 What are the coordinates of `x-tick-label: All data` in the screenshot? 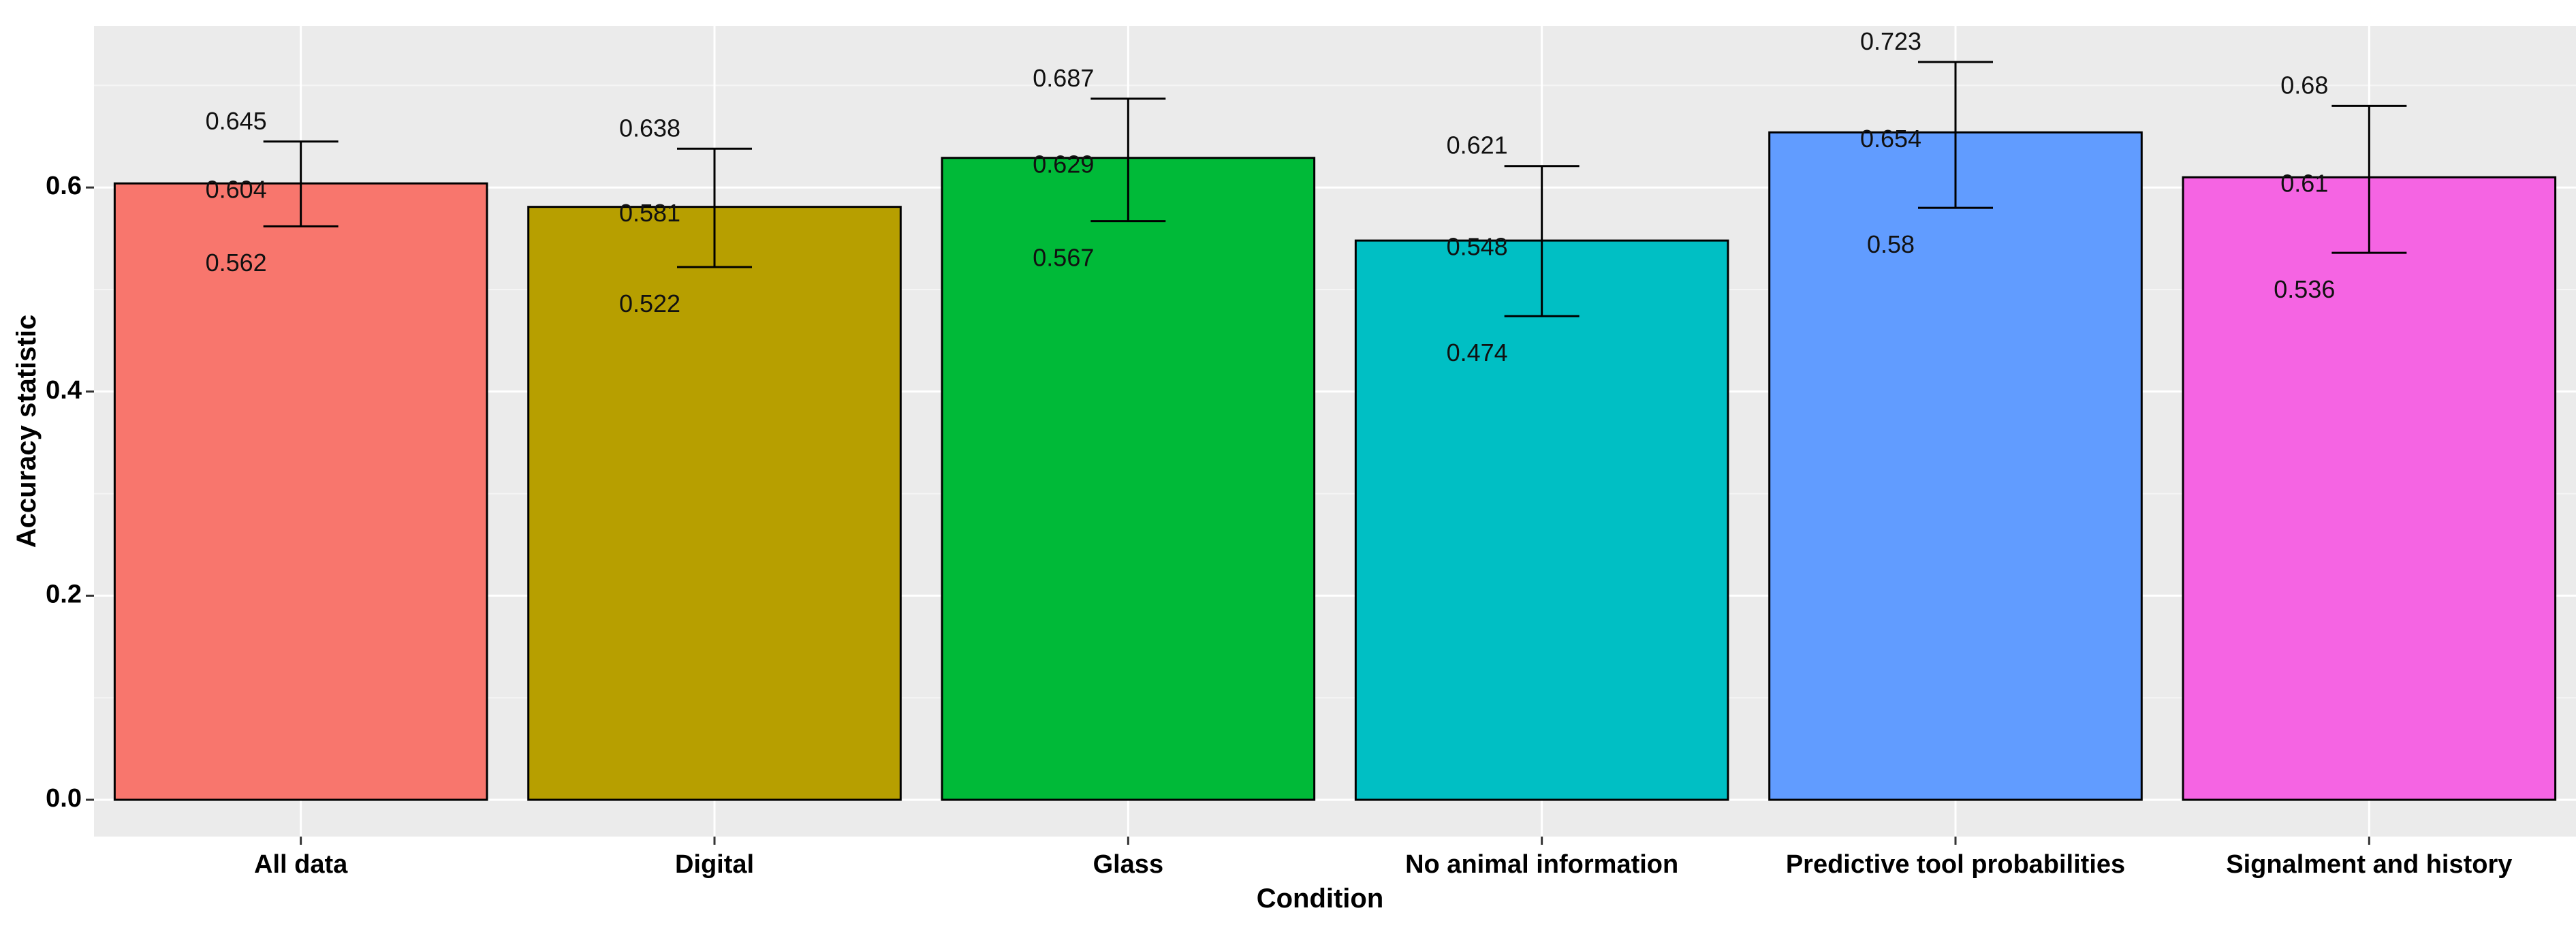 It's located at (301, 864).